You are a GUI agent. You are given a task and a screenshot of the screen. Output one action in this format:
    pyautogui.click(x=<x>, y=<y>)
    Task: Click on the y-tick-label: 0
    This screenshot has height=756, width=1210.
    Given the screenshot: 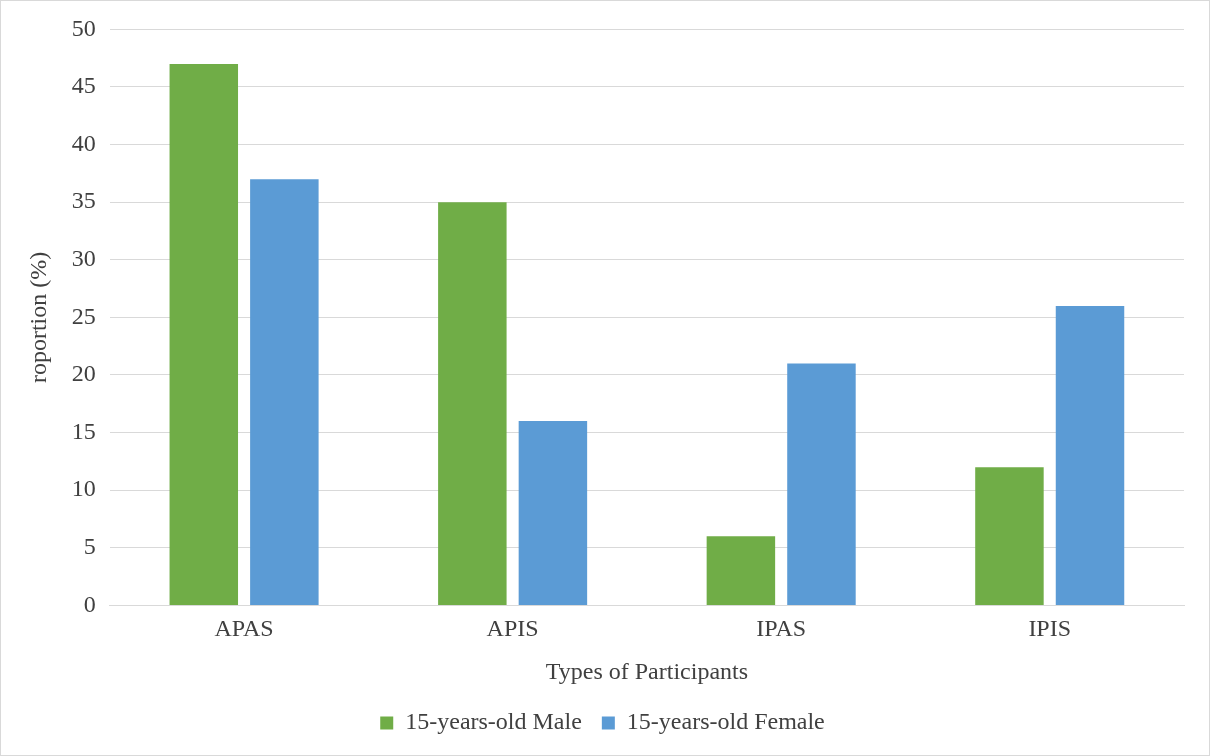 What is the action you would take?
    pyautogui.click(x=89, y=603)
    